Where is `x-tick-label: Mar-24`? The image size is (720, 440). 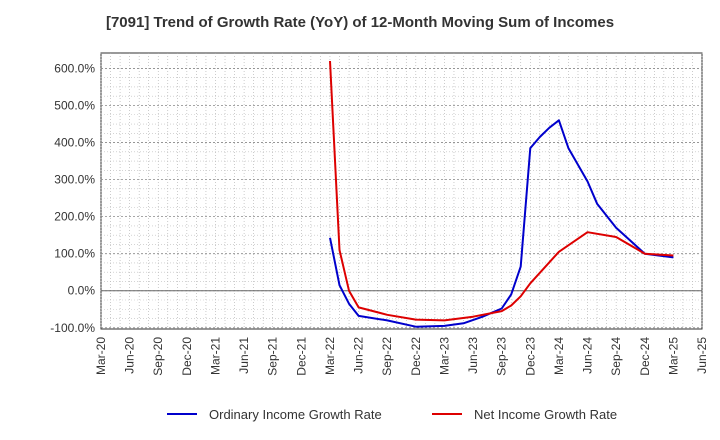
x-tick-label: Mar-24 is located at coordinates (559, 356).